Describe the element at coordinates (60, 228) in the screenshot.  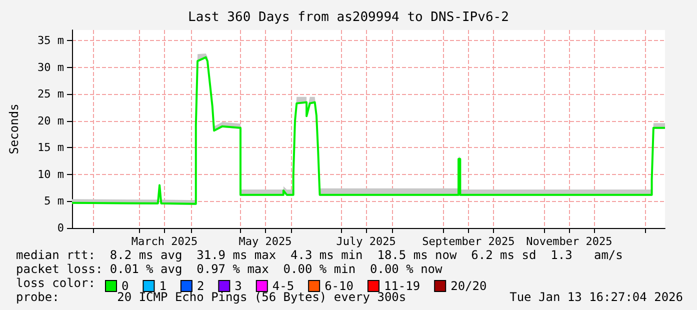
I see `y-tick-label: 0` at that location.